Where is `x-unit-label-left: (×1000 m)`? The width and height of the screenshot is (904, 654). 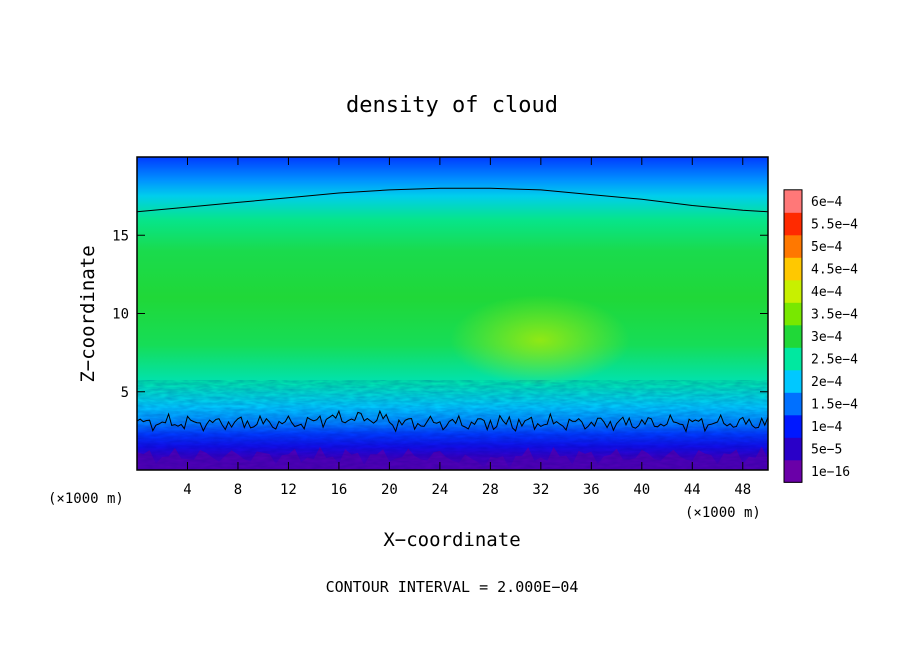
x-unit-label-left: (×1000 m) is located at coordinates (86, 499).